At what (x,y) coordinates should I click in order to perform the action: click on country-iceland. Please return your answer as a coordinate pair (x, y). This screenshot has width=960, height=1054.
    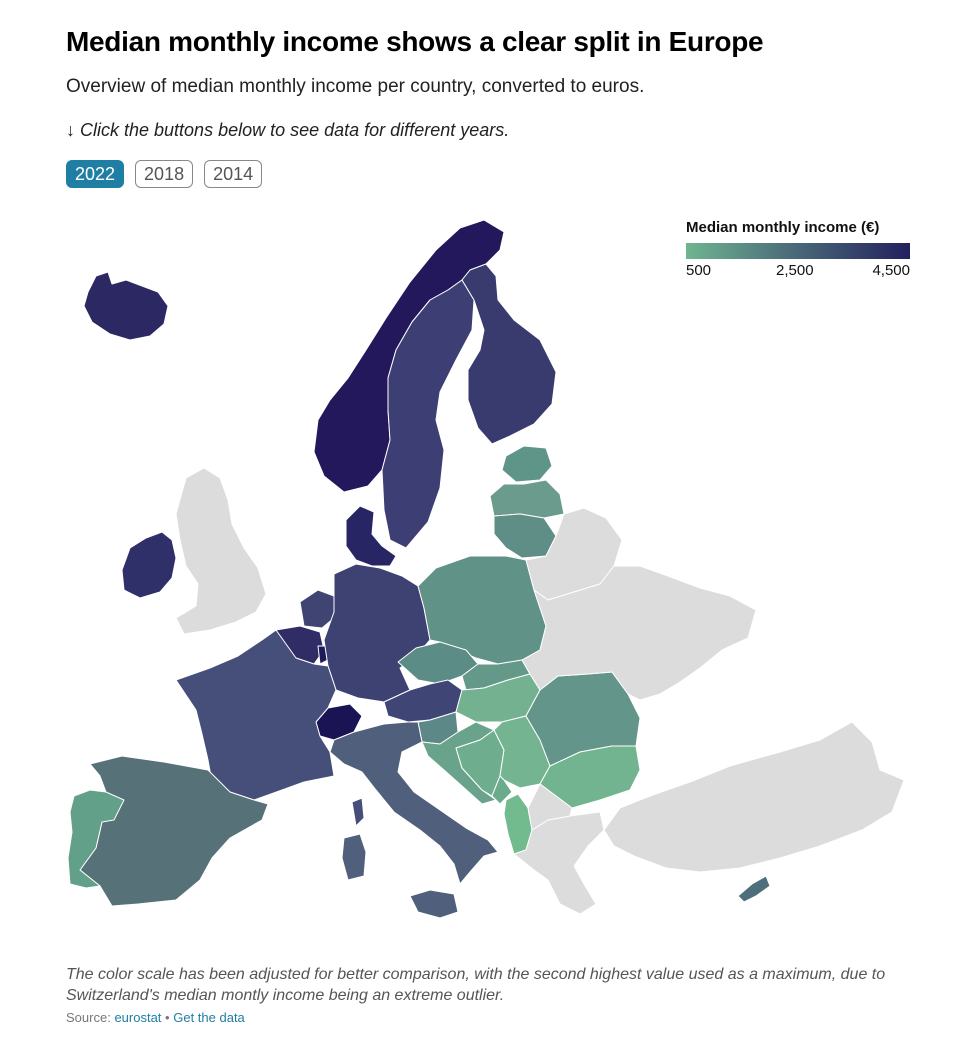
    Looking at the image, I should click on (126, 306).